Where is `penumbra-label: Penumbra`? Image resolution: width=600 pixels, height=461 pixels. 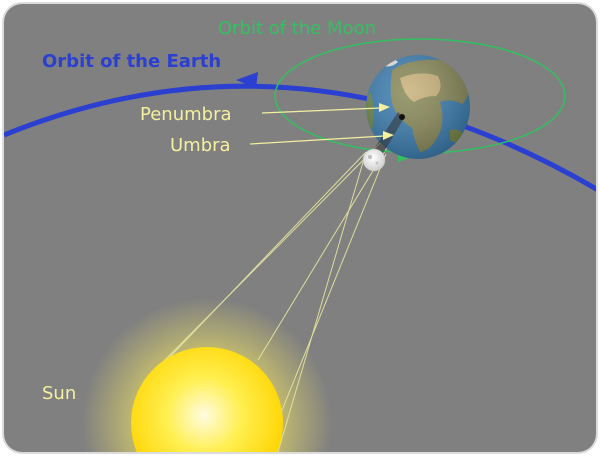
penumbra-label: Penumbra is located at coordinates (186, 114).